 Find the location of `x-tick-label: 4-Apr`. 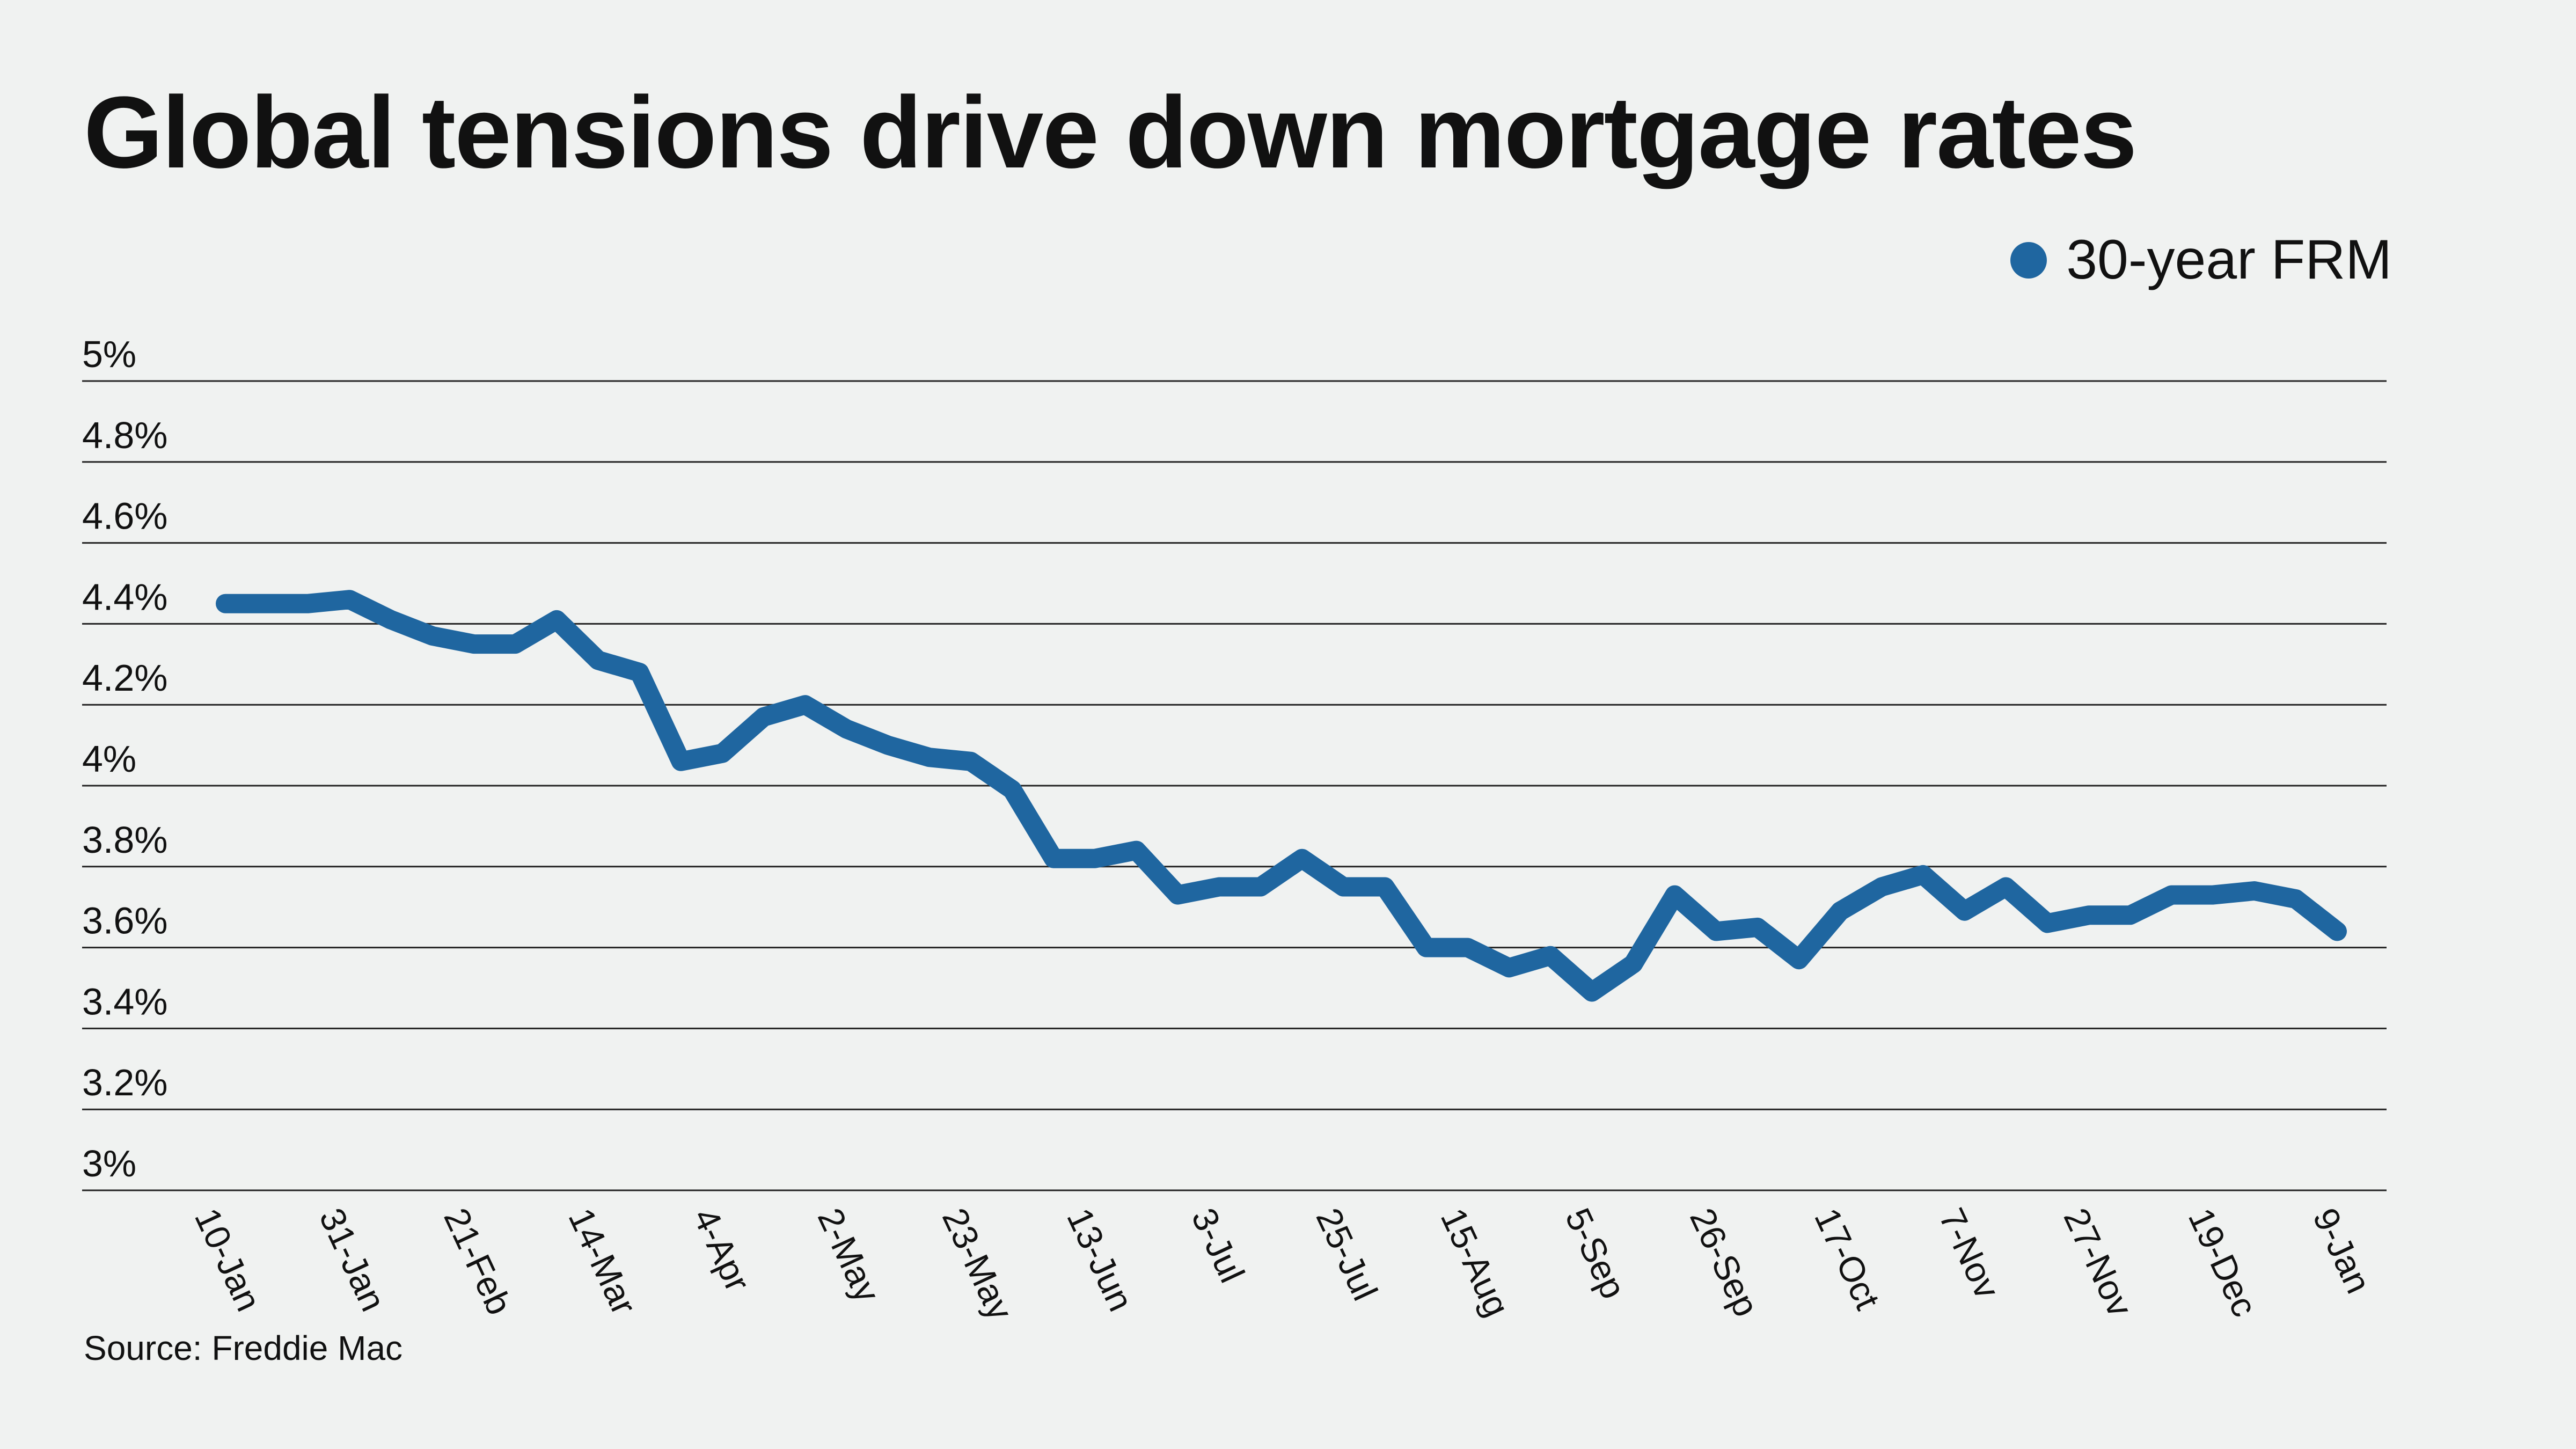

x-tick-label: 4-Apr is located at coordinates (722, 1250).